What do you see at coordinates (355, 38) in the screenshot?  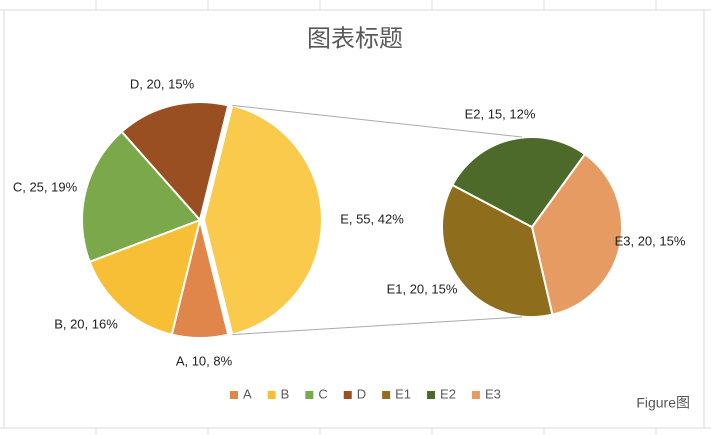 I see `chart-title: 图表标题` at bounding box center [355, 38].